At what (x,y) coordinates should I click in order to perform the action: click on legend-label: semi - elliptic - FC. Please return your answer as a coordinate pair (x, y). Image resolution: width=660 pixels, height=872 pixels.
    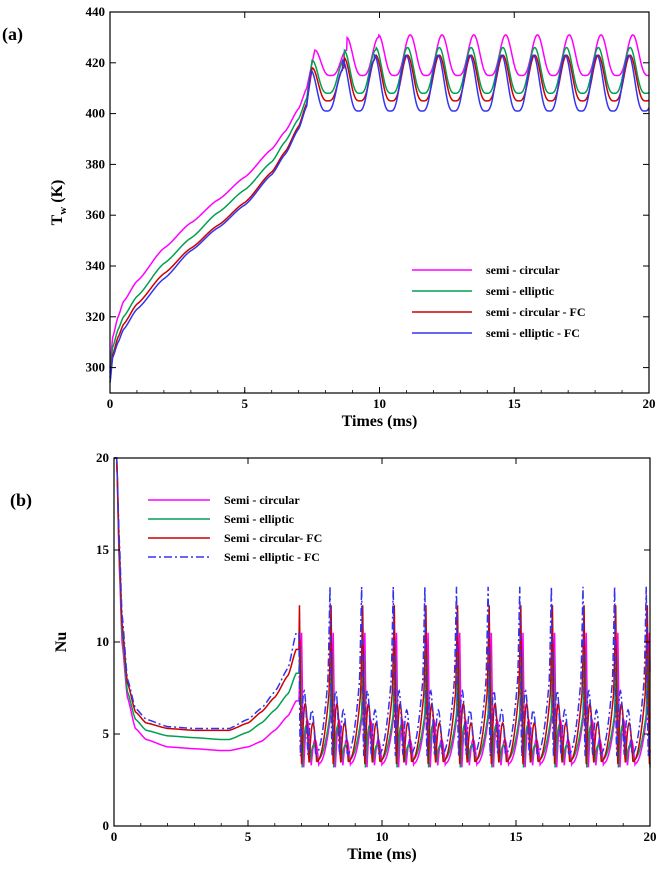
    Looking at the image, I should click on (533, 333).